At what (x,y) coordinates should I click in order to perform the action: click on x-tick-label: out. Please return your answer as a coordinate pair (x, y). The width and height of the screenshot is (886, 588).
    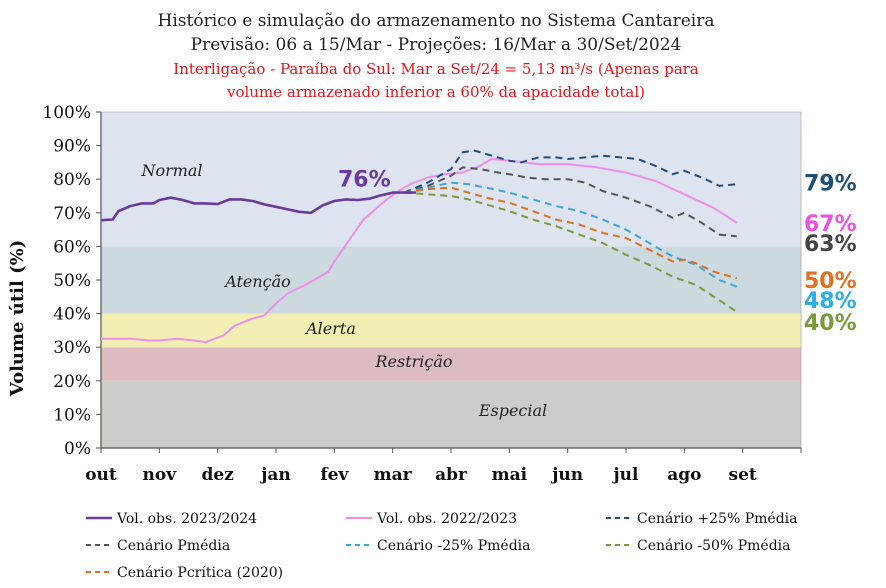
    Looking at the image, I should click on (101, 475).